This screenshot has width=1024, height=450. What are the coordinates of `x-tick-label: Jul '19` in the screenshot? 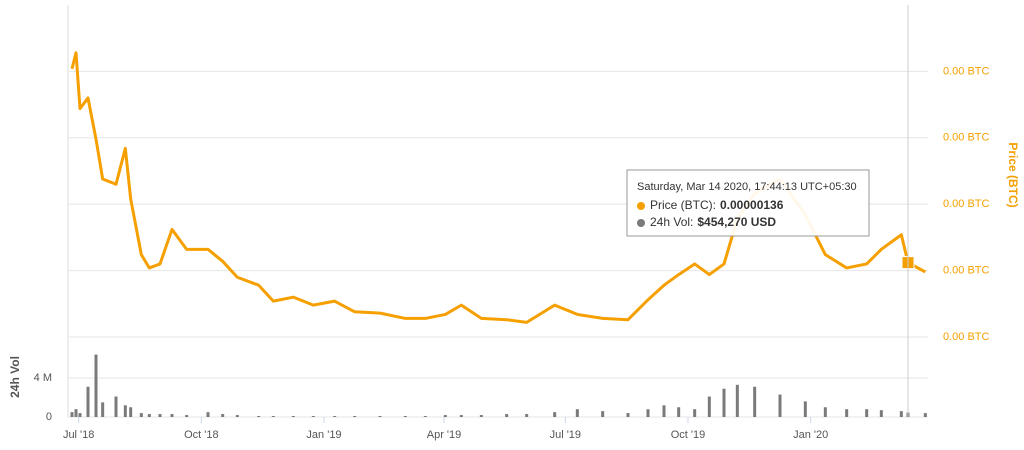 It's located at (565, 435).